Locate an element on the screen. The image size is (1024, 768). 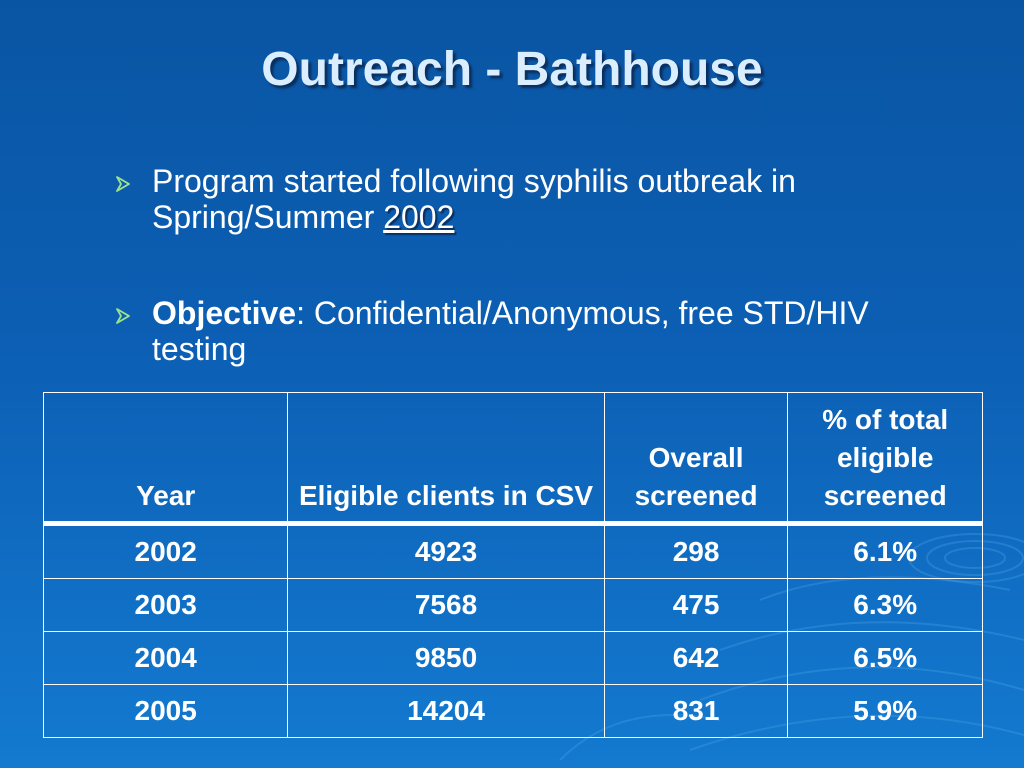
cell-screened: 298 is located at coordinates (696, 551).